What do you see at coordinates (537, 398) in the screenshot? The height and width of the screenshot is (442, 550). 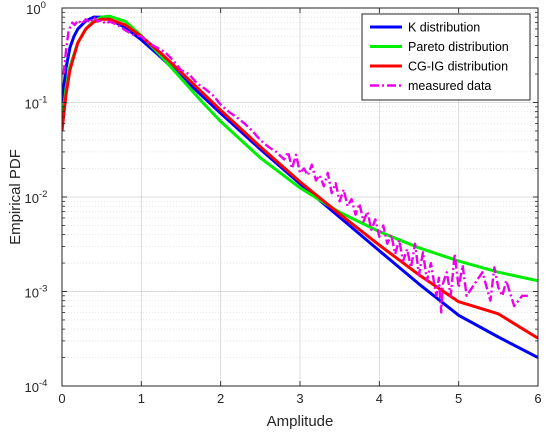 I see `x-tick-label: 6` at bounding box center [537, 398].